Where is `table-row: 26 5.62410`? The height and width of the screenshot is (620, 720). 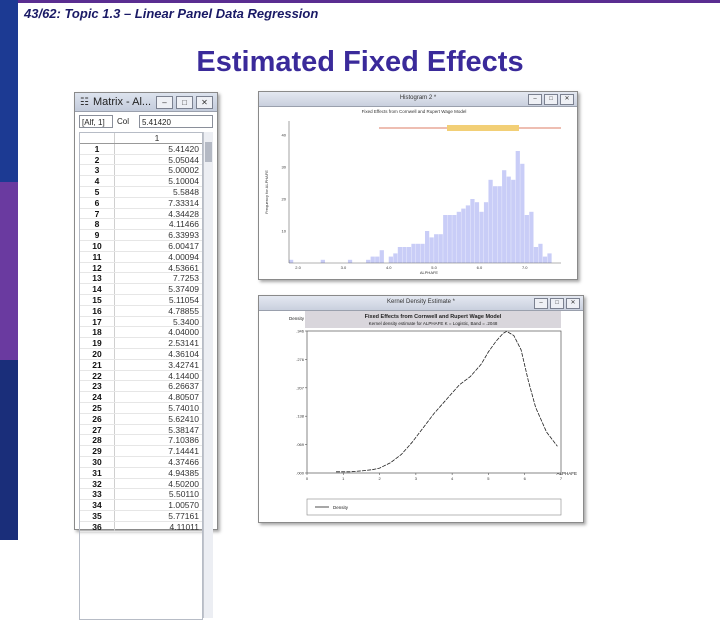 table-row: 26 5.62410 is located at coordinates (141, 419).